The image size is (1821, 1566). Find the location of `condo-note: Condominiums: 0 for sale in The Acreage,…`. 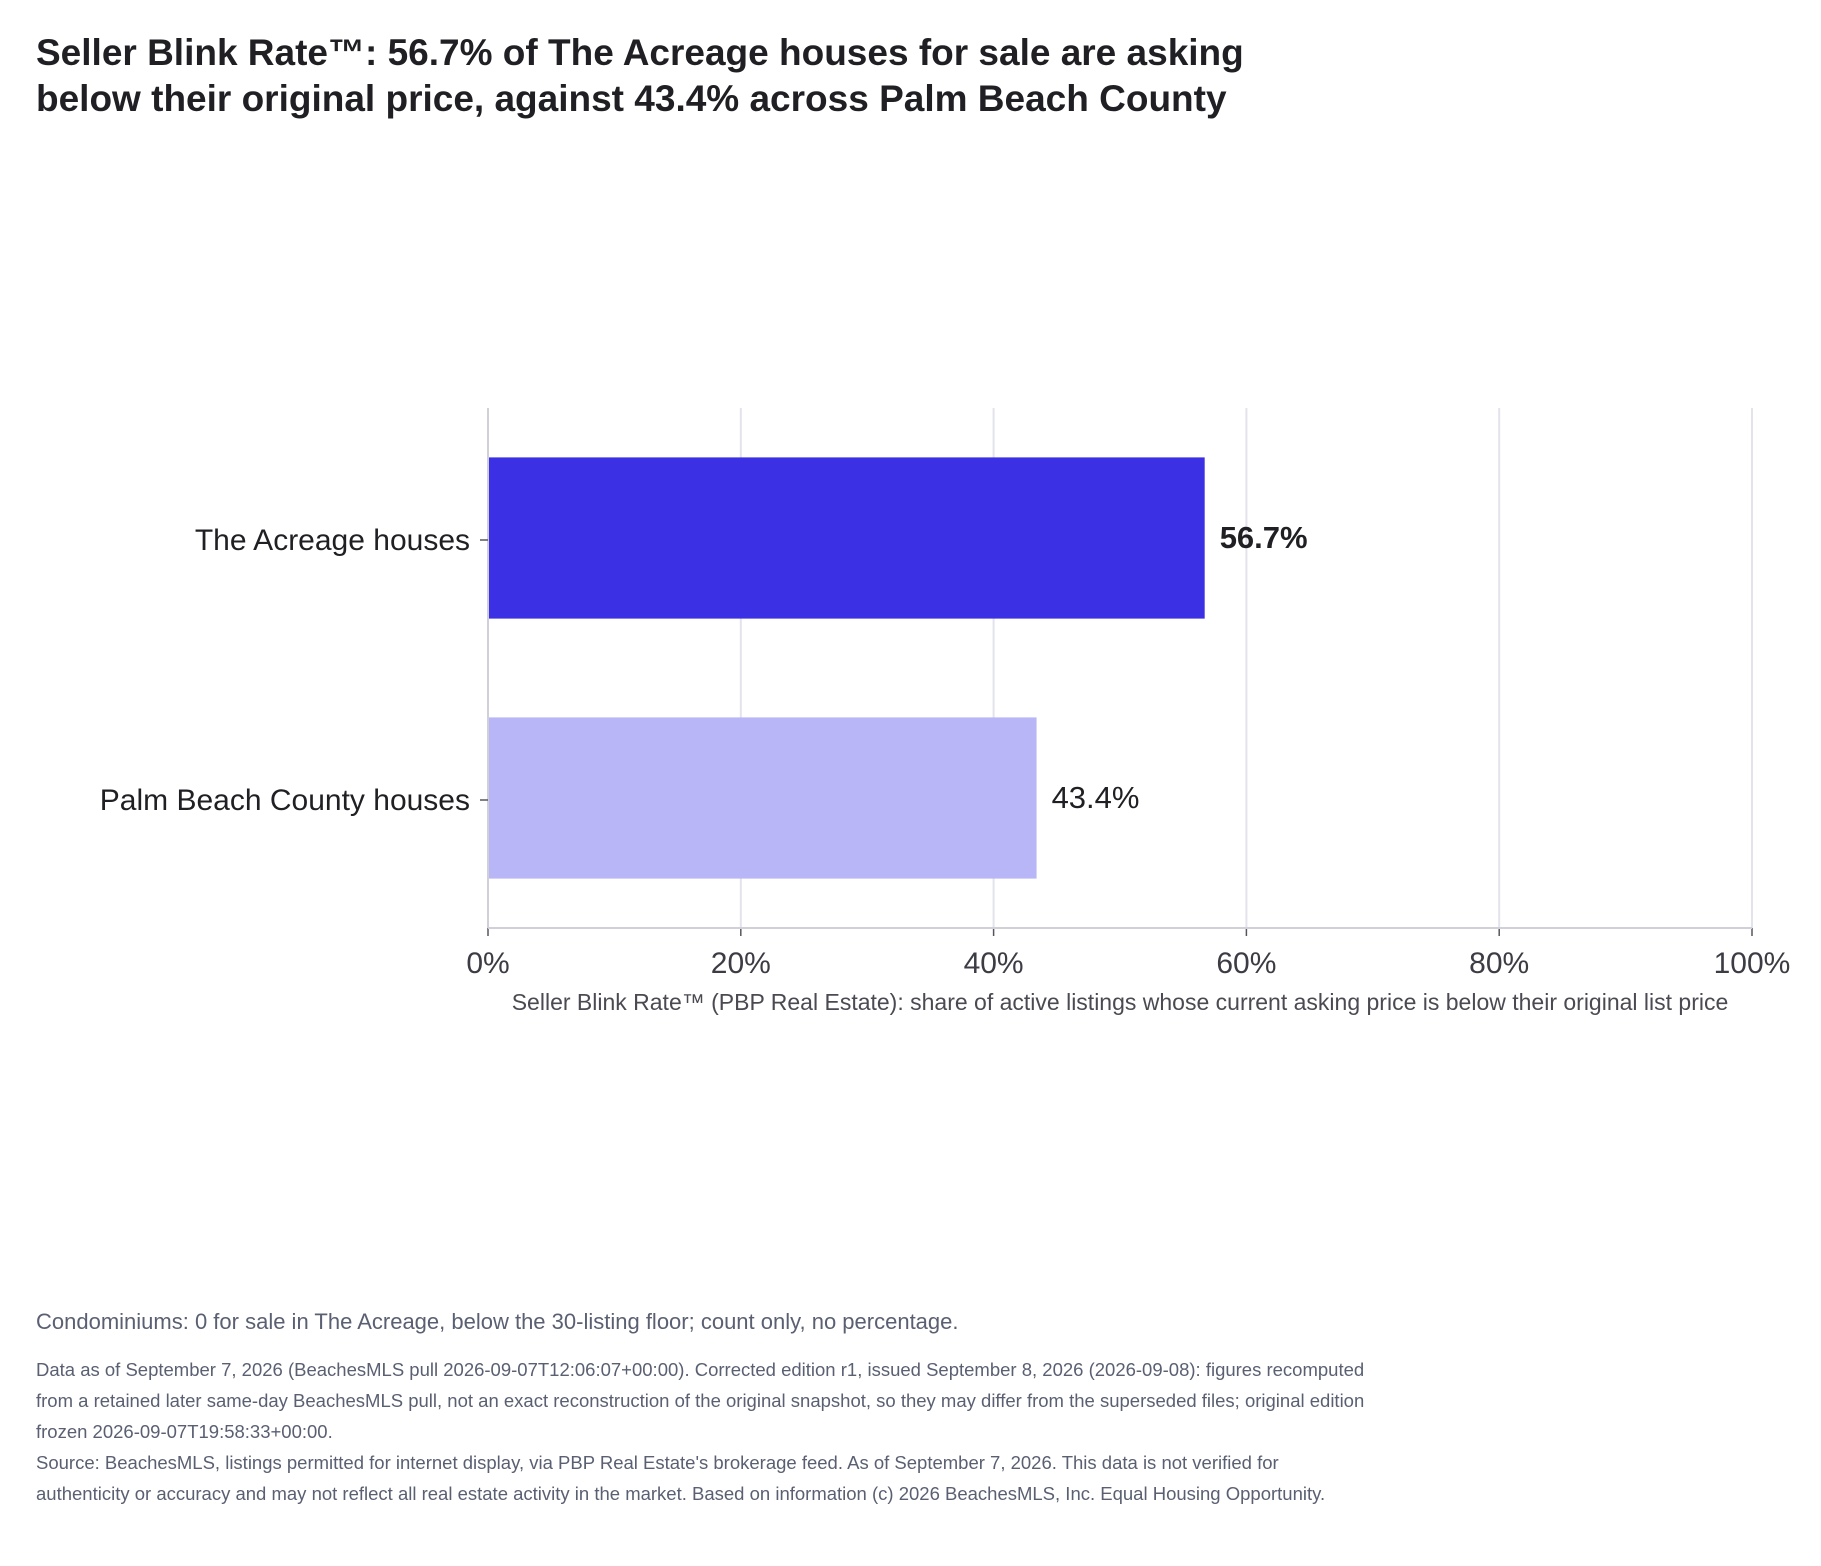

condo-note: Condominiums: 0 for sale in The Acreage,… is located at coordinates (497, 1321).